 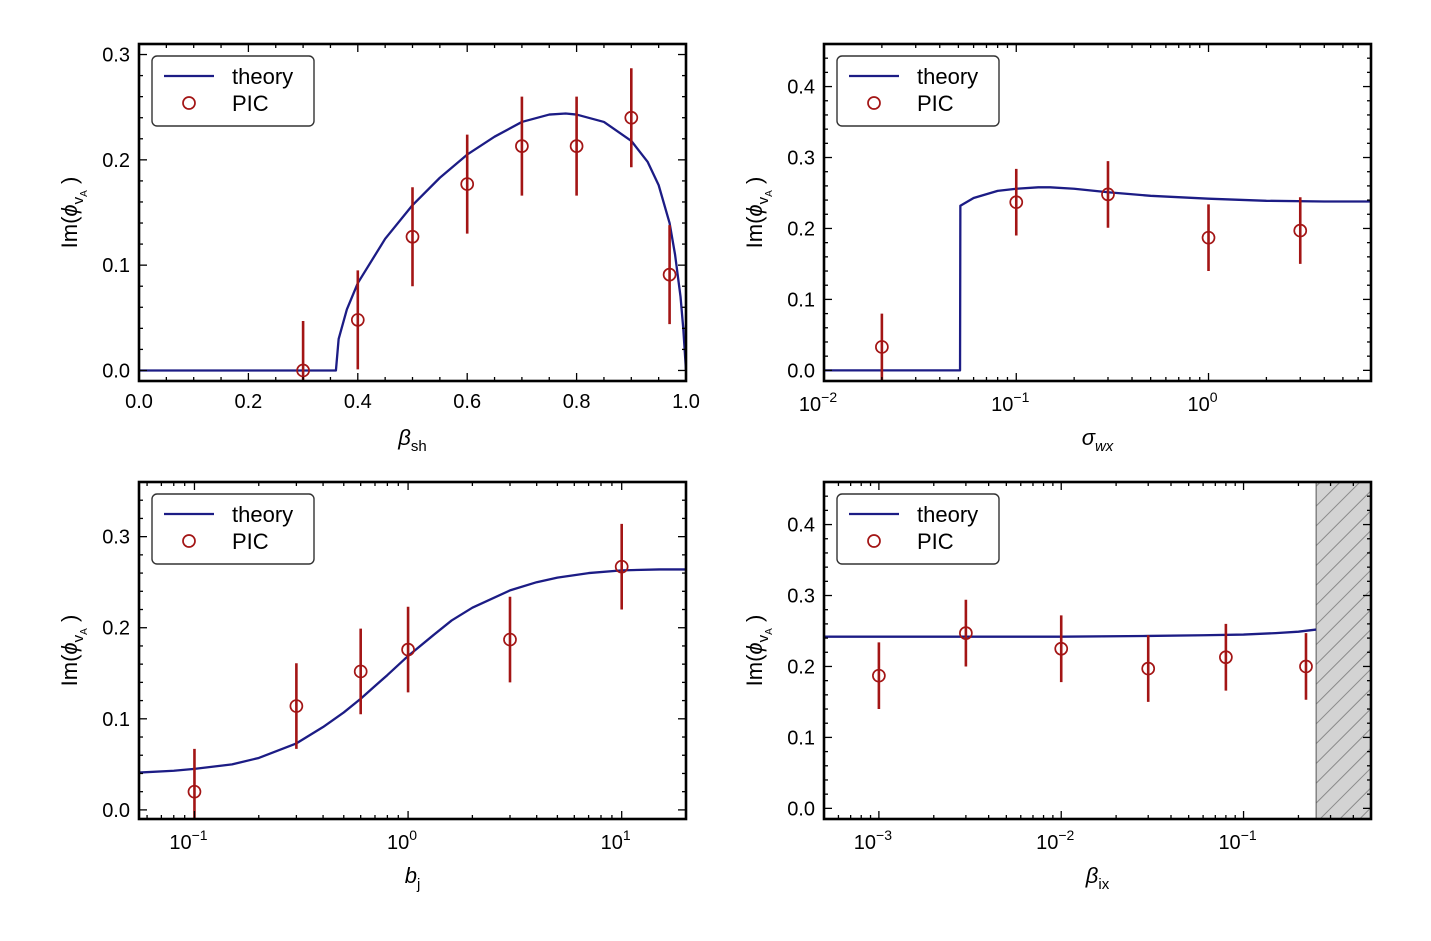 I want to click on invalid-region-hatch, so click(x=1343, y=650).